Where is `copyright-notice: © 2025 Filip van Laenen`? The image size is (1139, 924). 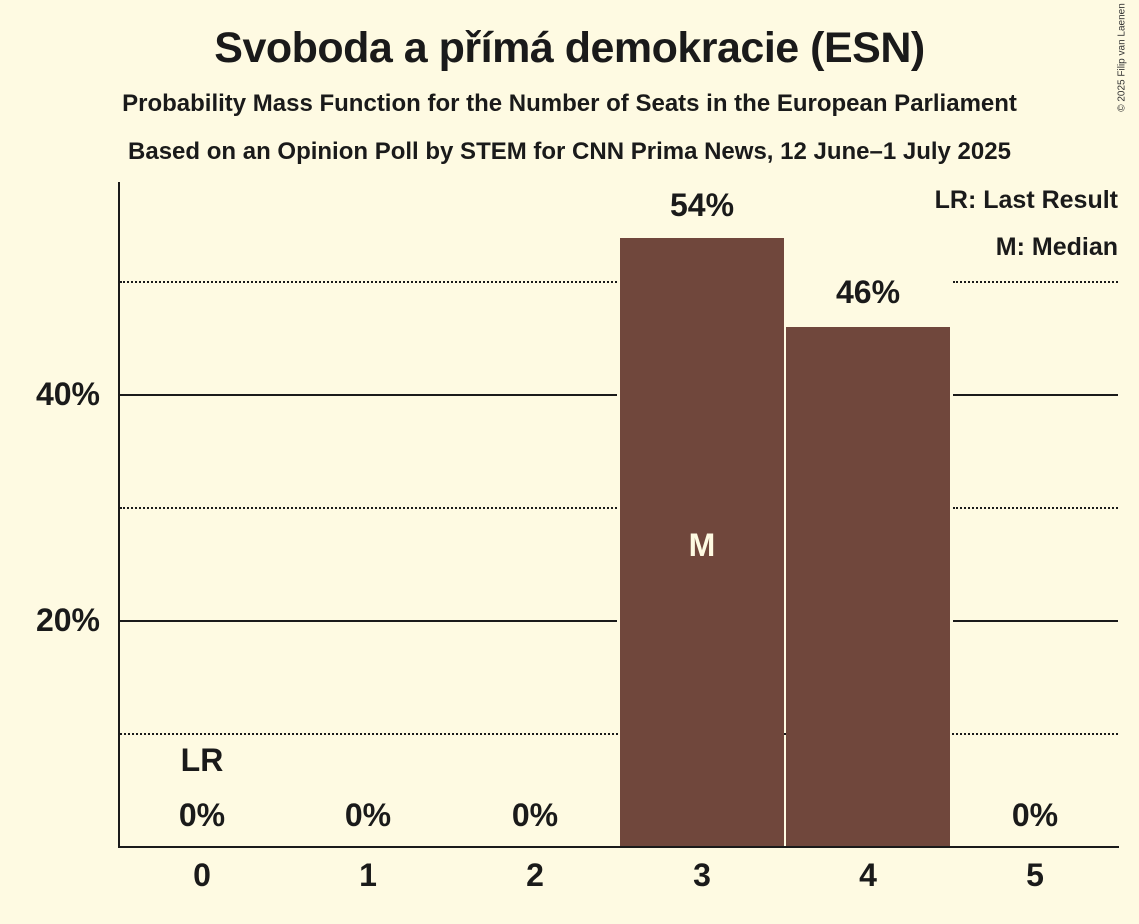 copyright-notice: © 2025 Filip van Laenen is located at coordinates (1122, 57).